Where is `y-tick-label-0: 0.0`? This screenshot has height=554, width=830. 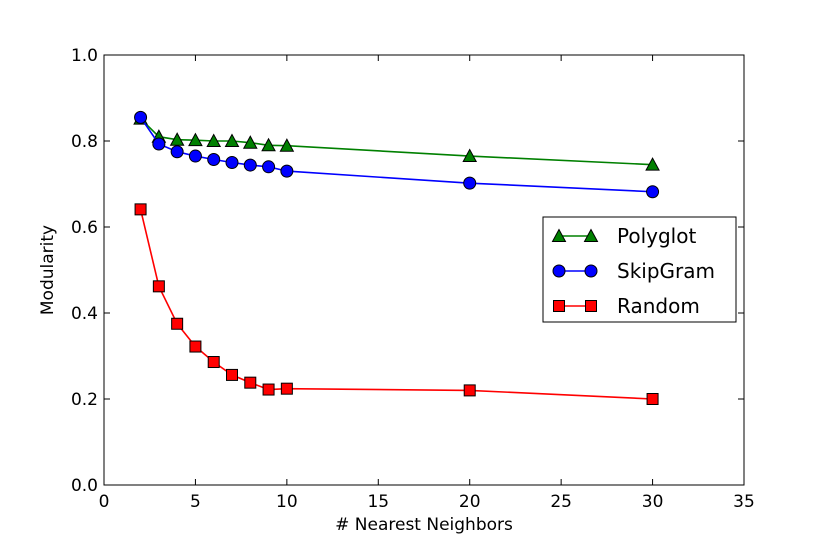 y-tick-label-0: 0.0 is located at coordinates (84, 486).